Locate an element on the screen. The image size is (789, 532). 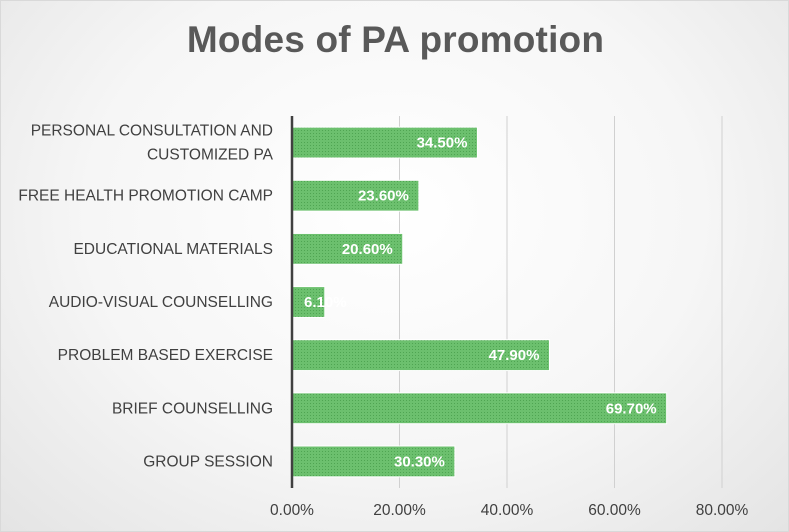
category-label: GROUP SESSION is located at coordinates (208, 461).